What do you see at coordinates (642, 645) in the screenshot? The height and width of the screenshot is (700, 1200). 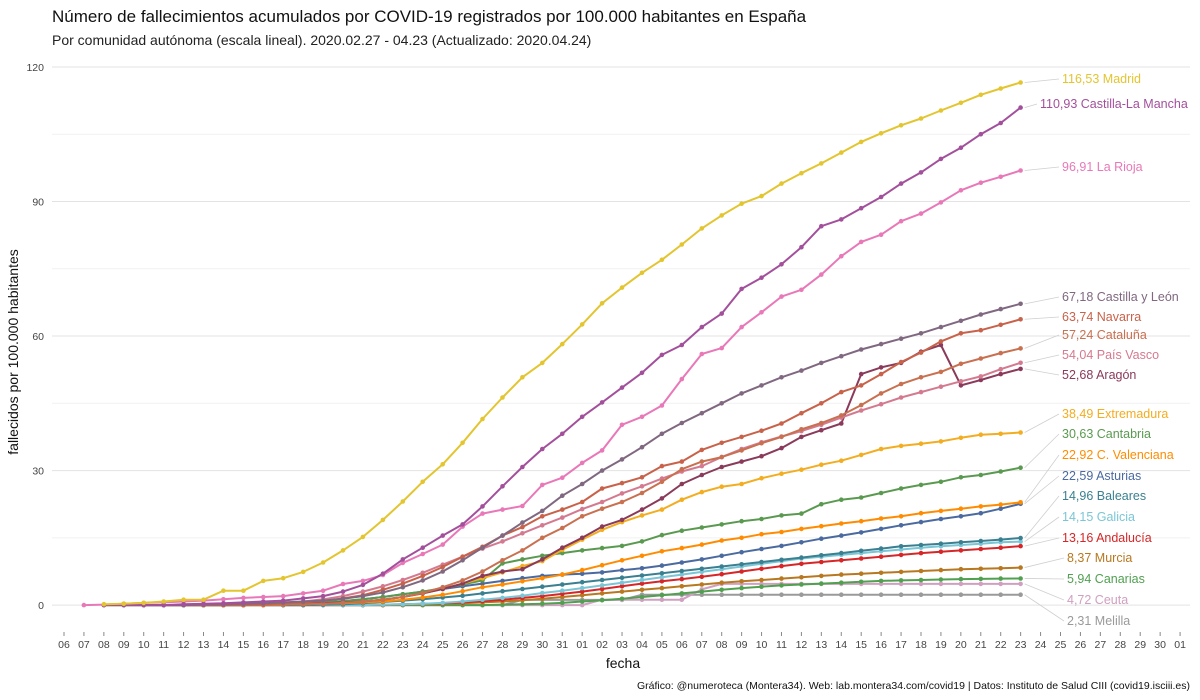 I see `x-tick-label: 04` at bounding box center [642, 645].